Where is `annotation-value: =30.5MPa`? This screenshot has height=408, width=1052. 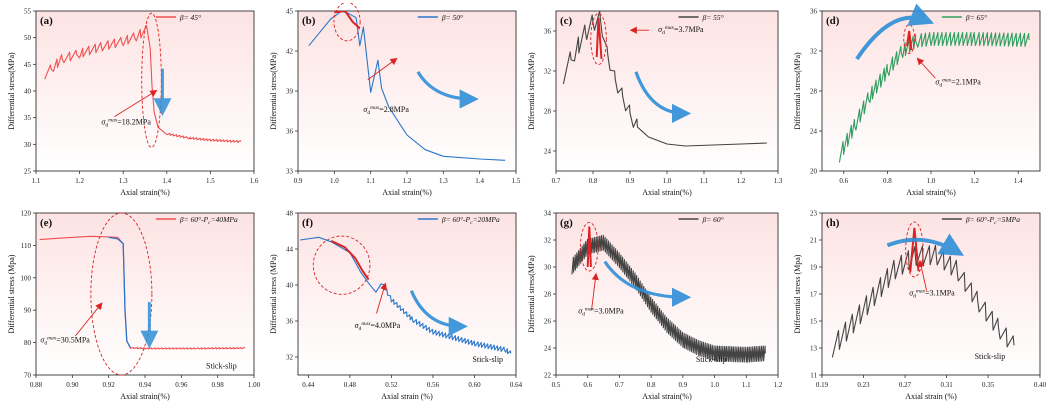
annotation-value: =30.5MPa is located at coordinates (73, 340).